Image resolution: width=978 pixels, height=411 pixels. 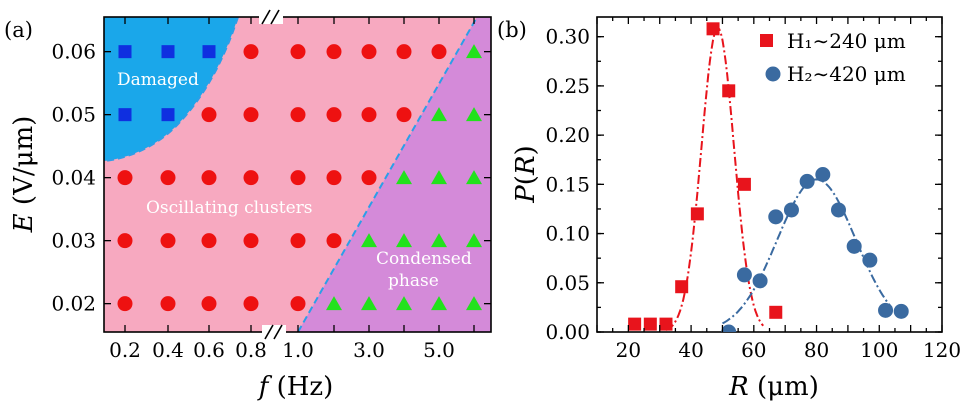 I want to click on y-tick-label-a: 0.06, so click(x=73, y=52).